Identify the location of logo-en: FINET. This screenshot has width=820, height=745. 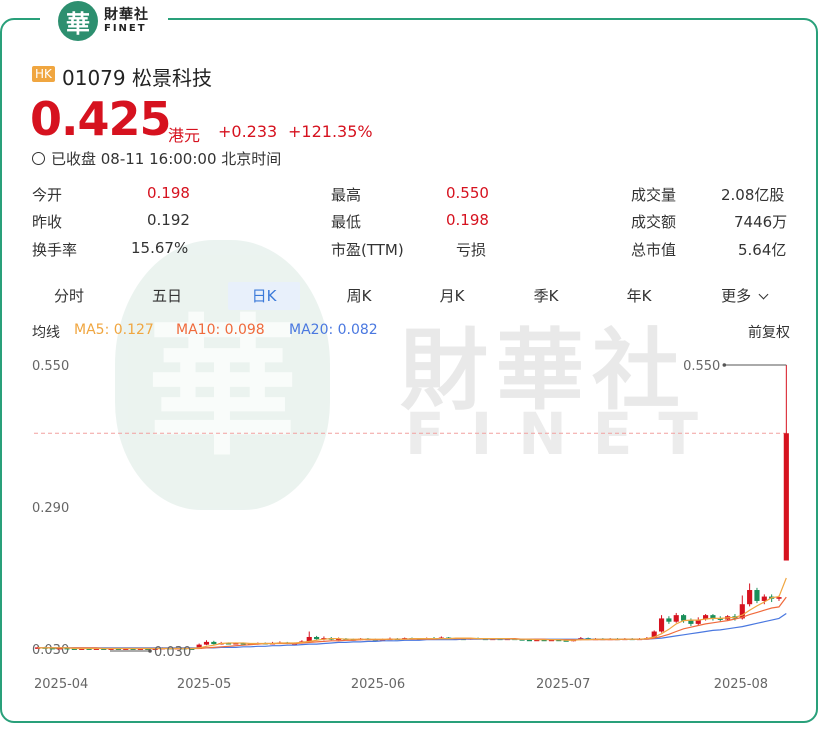
(125, 28).